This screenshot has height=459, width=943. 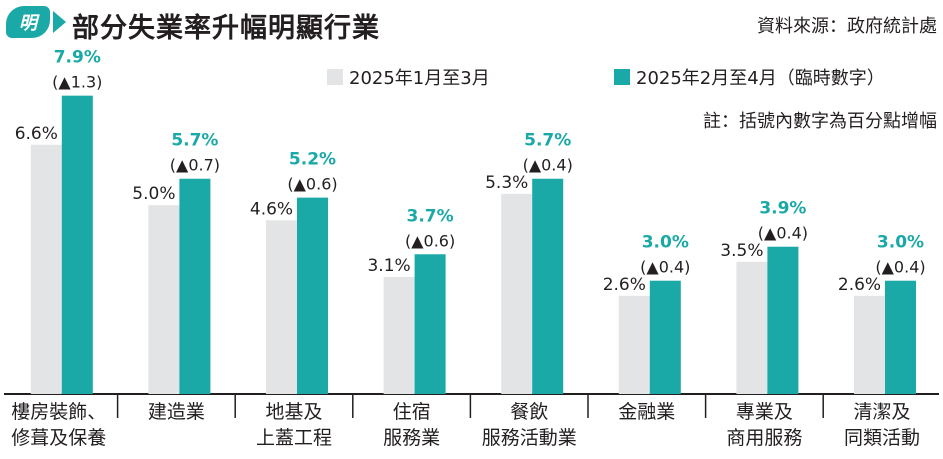 What do you see at coordinates (226, 28) in the screenshot?
I see `chart-title: 部分失業率升幅明顯行業` at bounding box center [226, 28].